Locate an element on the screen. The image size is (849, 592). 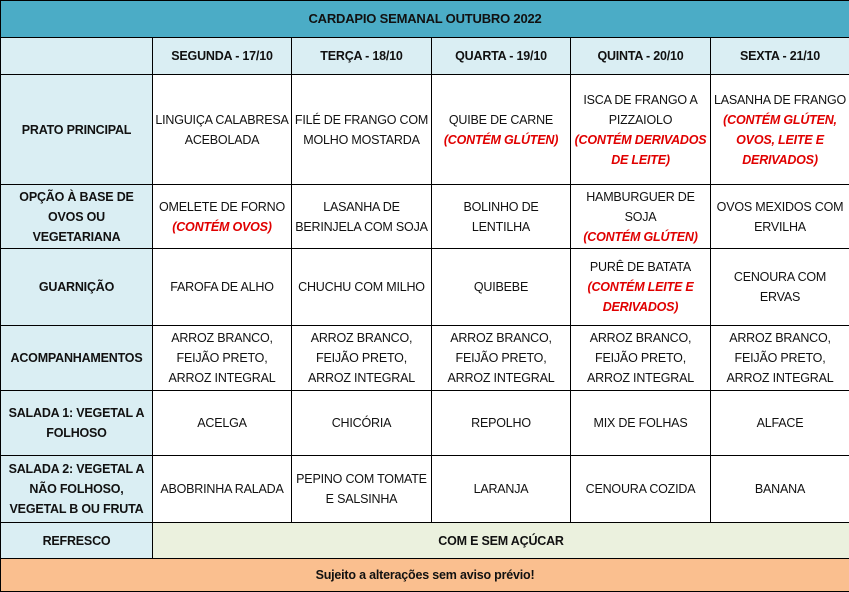
row-label: PRATO PRINCIPAL is located at coordinates (77, 130).